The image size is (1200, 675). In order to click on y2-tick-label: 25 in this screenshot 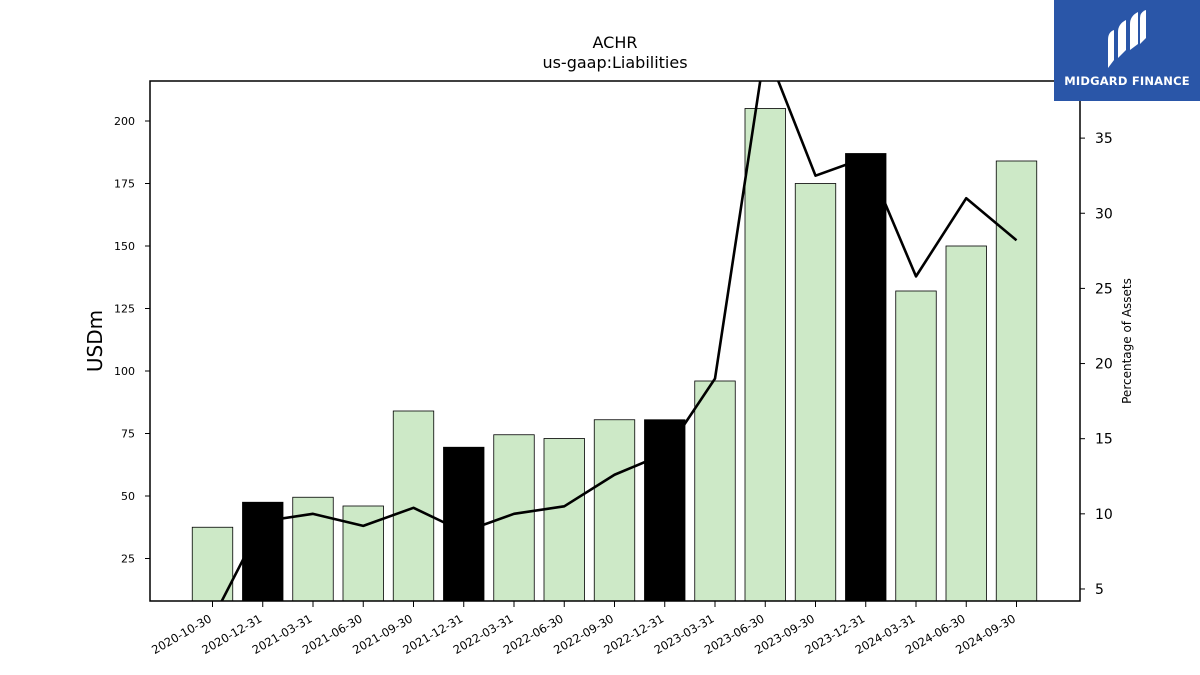, I will do `click(1104, 289)`.